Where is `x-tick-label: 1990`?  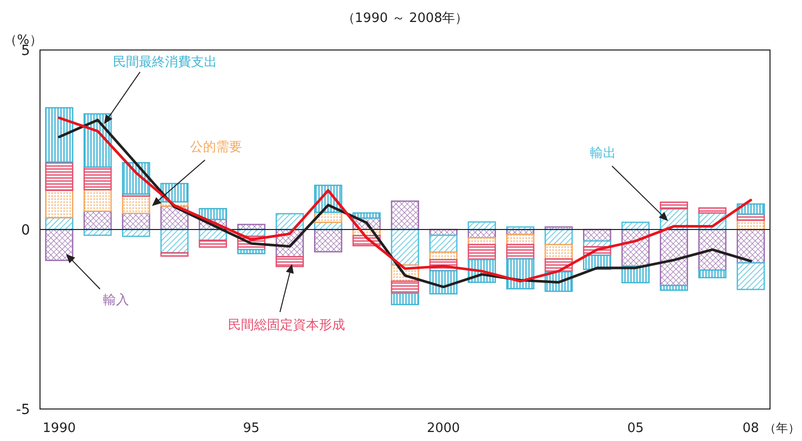
x-tick-label: 1990 is located at coordinates (59, 428).